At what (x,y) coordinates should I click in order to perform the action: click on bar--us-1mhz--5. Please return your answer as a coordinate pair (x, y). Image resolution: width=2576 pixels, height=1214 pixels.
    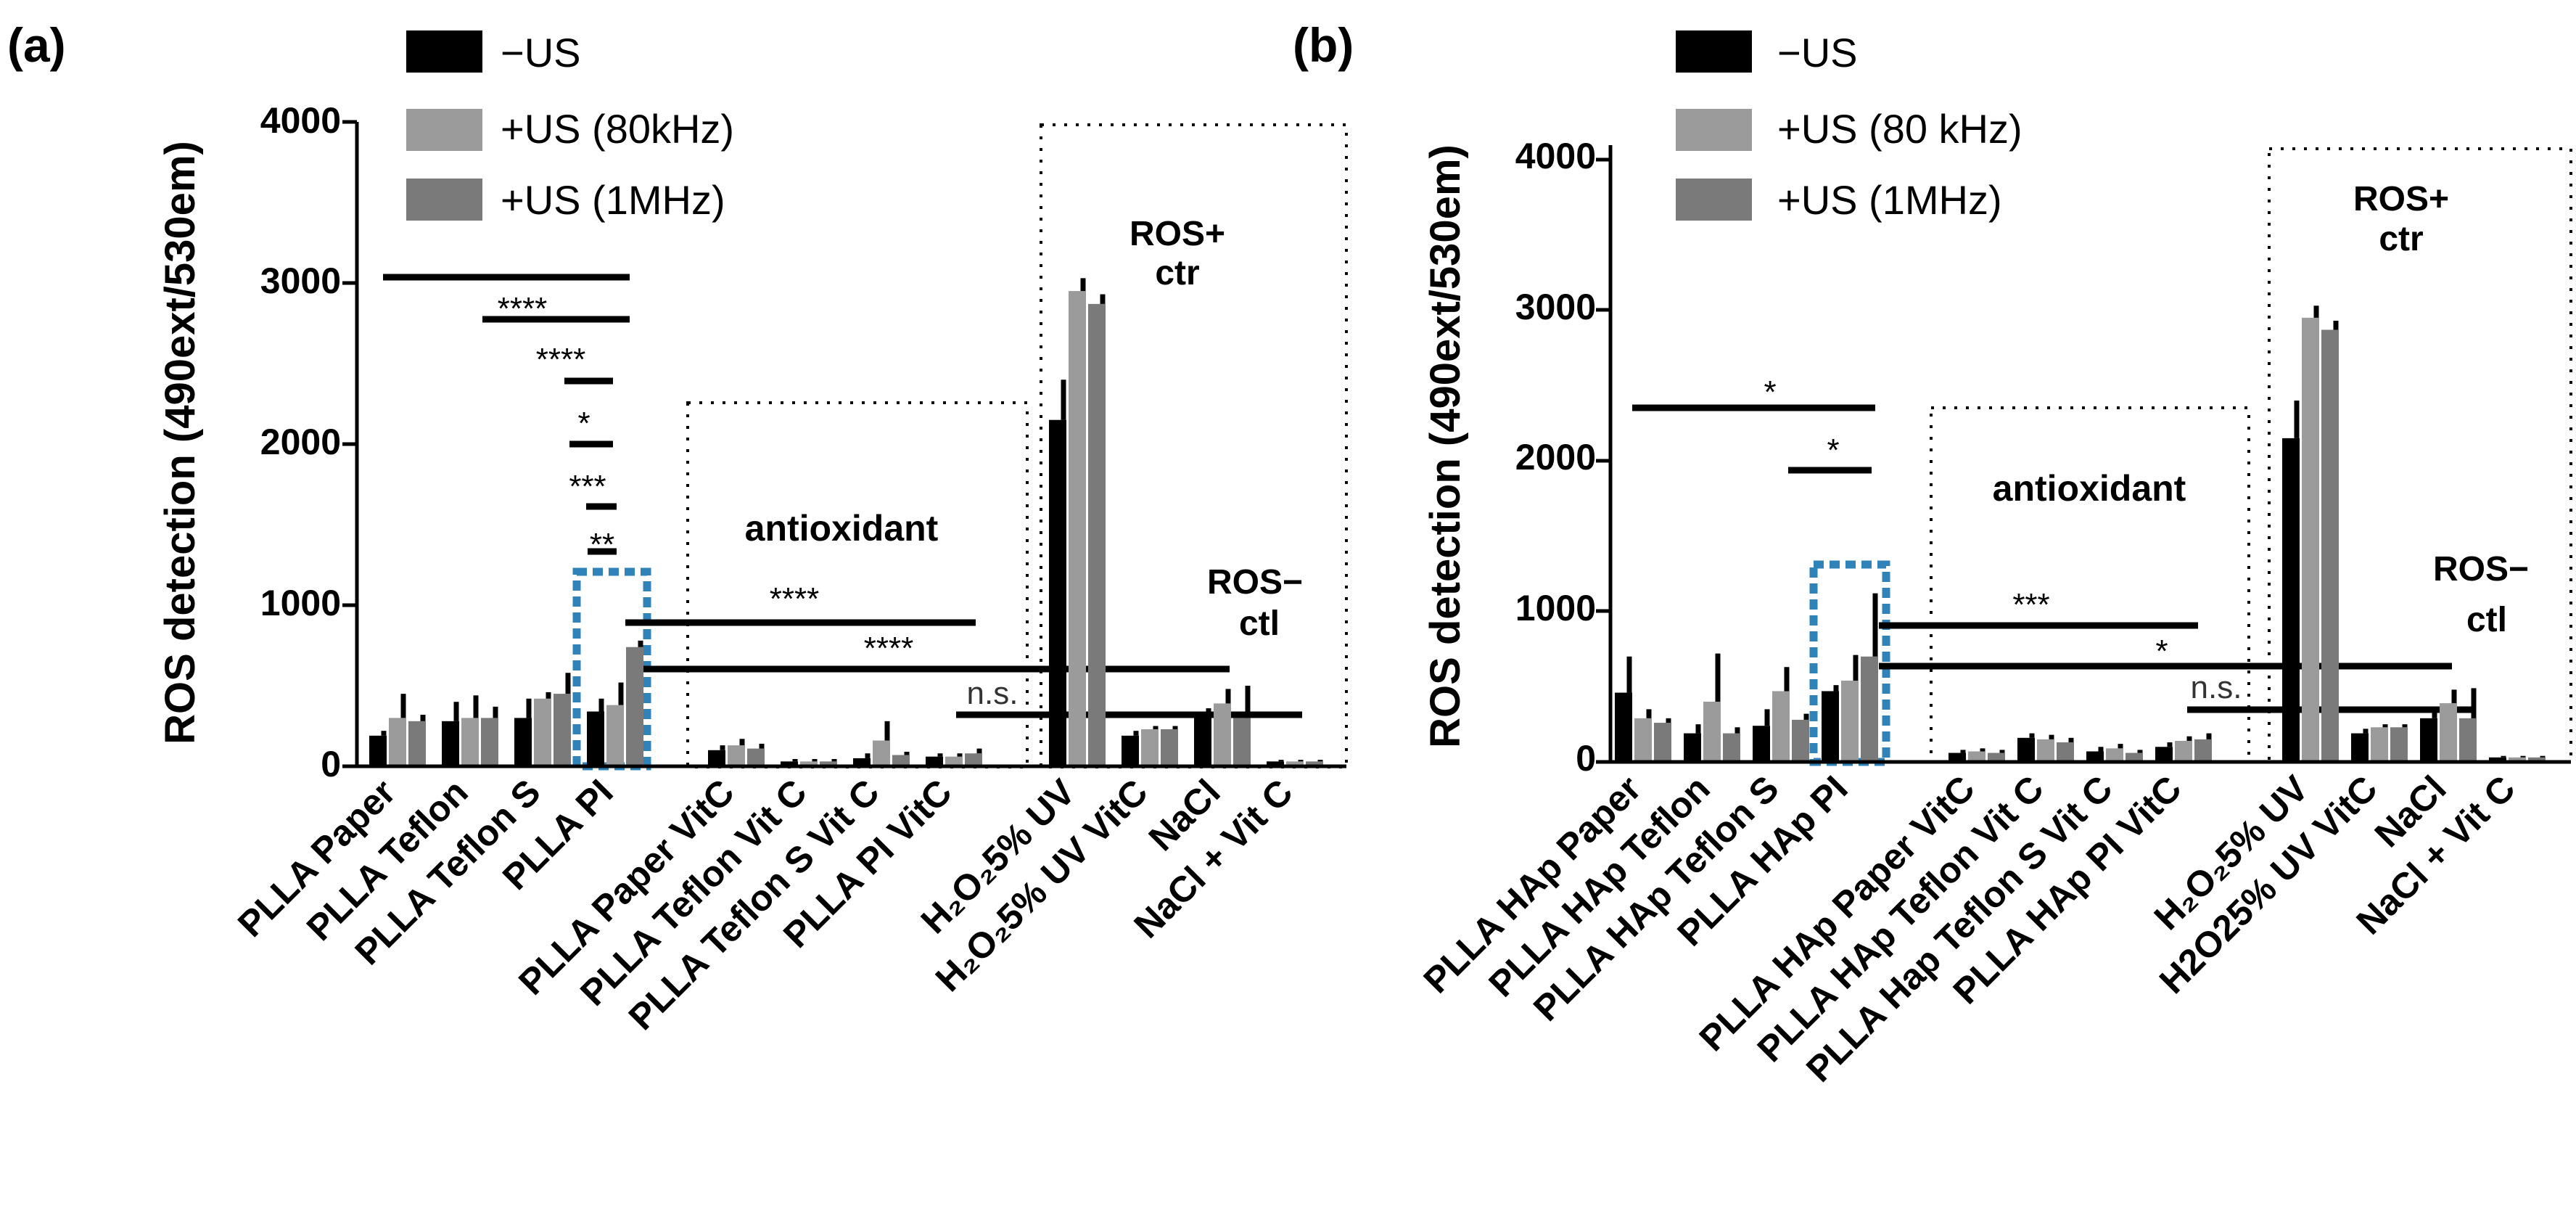
    Looking at the image, I should click on (2065, 752).